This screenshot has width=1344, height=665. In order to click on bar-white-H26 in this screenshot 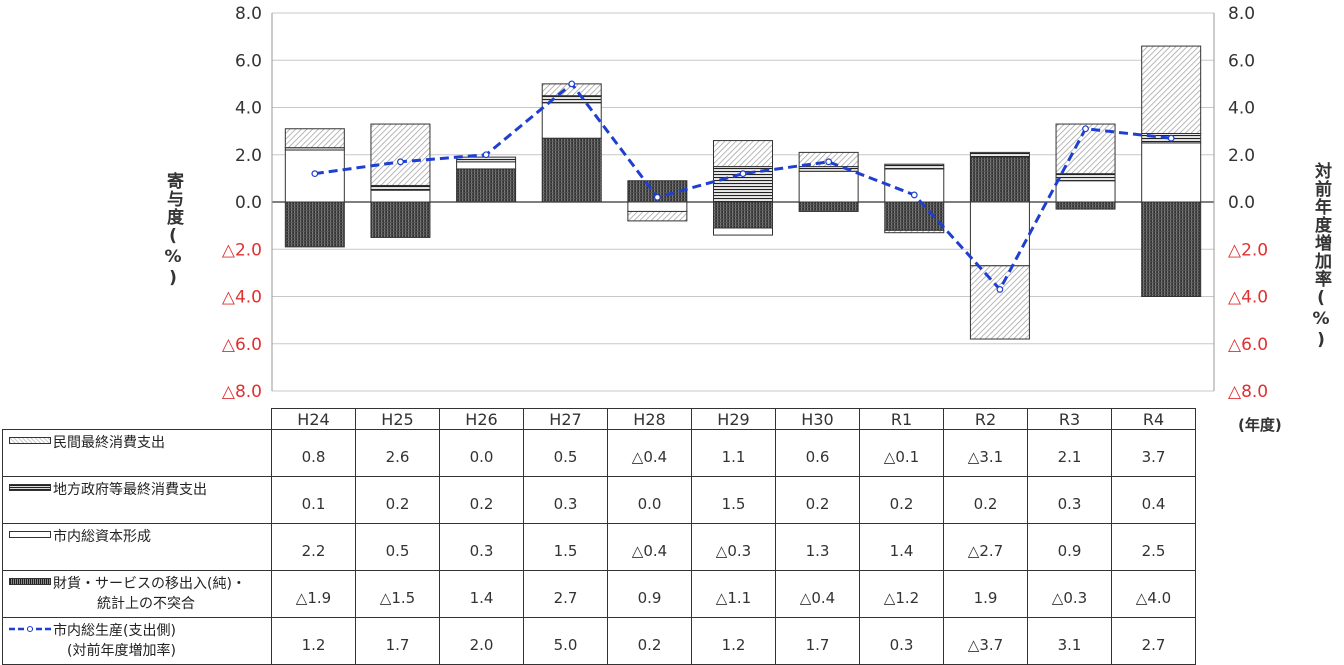, I will do `click(486, 165)`.